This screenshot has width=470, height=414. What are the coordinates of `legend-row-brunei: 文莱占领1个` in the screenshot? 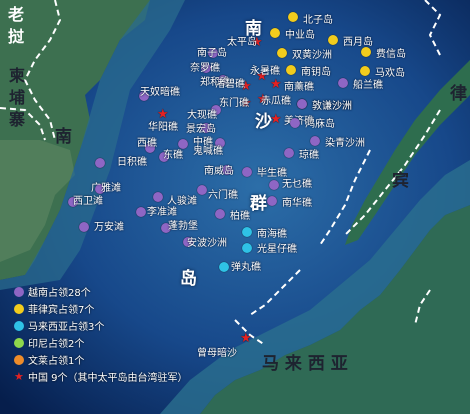 It's located at (89, 359).